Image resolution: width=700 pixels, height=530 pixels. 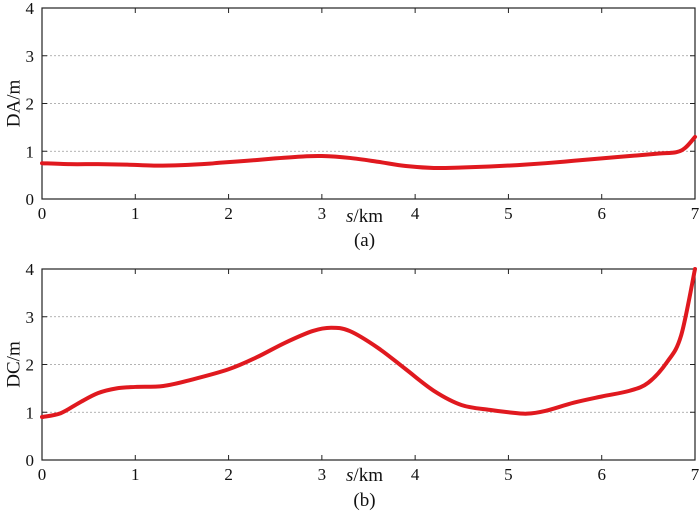 What do you see at coordinates (364, 240) in the screenshot?
I see `panel-caption: (a)` at bounding box center [364, 240].